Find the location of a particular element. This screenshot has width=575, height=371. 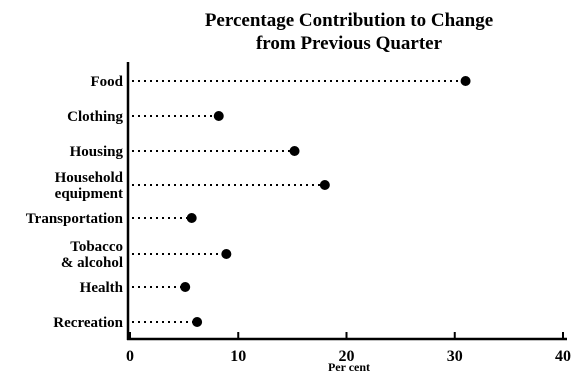

category-label: Food is located at coordinates (106, 82).